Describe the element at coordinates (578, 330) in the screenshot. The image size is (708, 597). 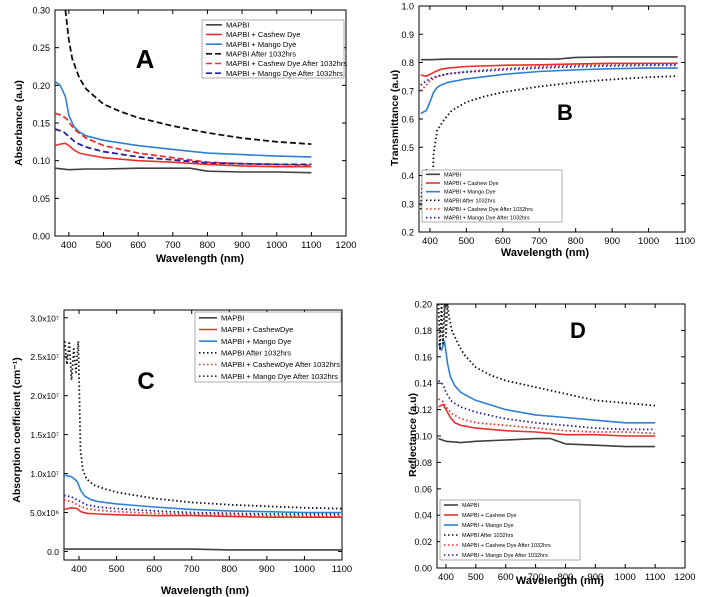
I see `panel-letter: D` at that location.